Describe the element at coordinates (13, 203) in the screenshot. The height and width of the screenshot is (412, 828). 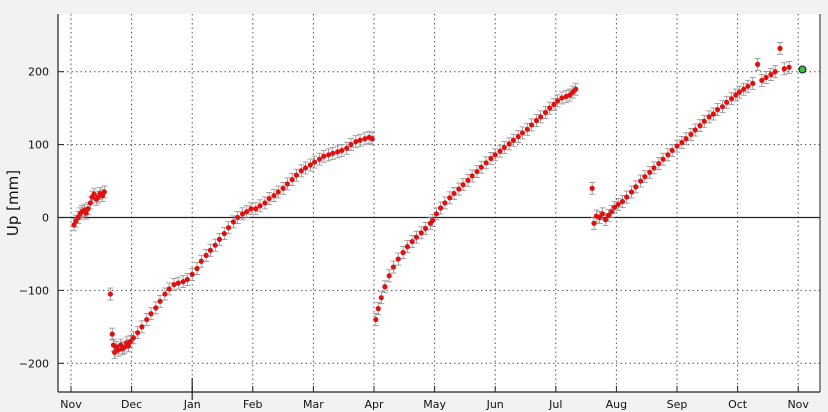
I see `y-axis-label: Up [mm]` at that location.